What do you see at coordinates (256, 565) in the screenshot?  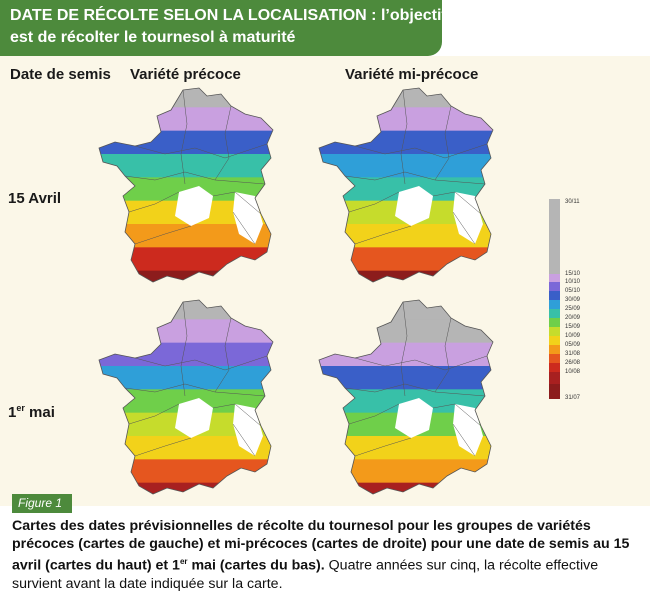 I see `caption-bold-part-2: mai (cartes du bas).` at bounding box center [256, 565].